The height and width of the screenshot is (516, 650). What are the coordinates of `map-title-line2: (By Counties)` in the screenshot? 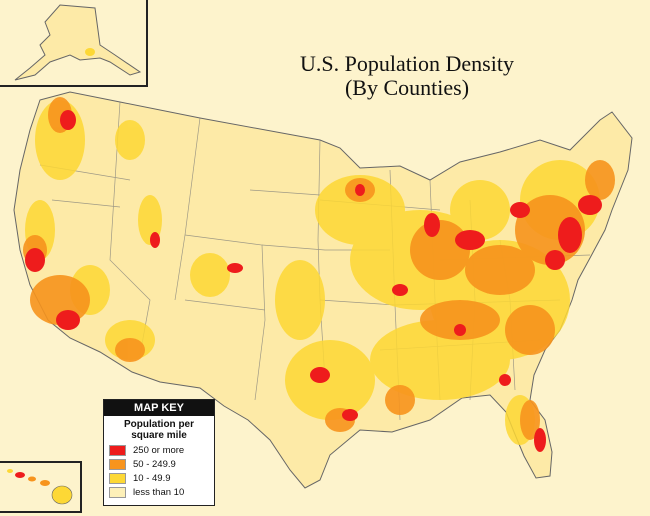 It's located at (407, 87).